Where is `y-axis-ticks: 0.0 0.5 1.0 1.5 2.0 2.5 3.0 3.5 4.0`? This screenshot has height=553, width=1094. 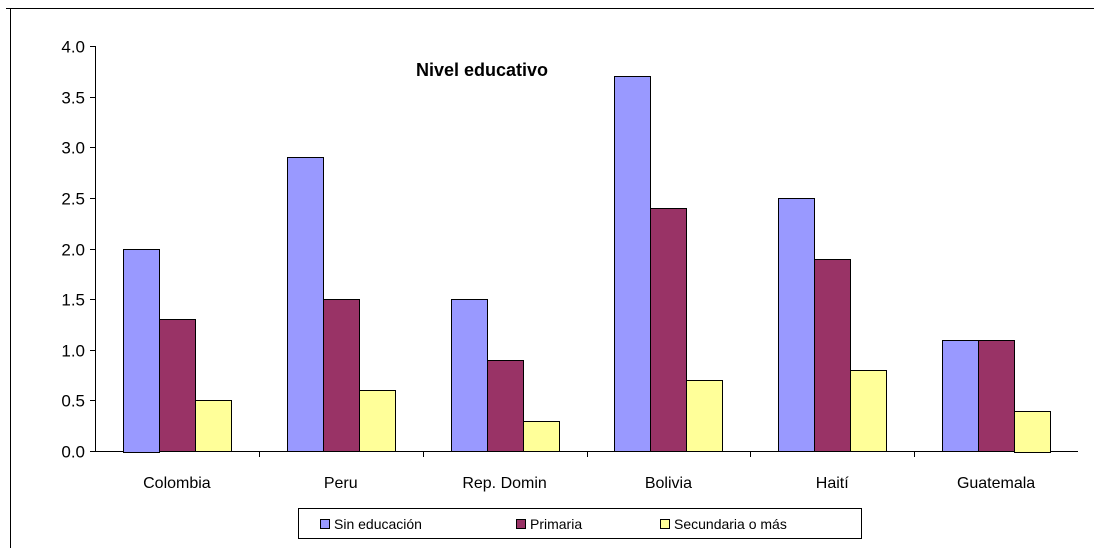 y-axis-ticks: 0.0 0.5 1.0 1.5 2.0 2.5 3.0 3.5 4.0 is located at coordinates (78, 250).